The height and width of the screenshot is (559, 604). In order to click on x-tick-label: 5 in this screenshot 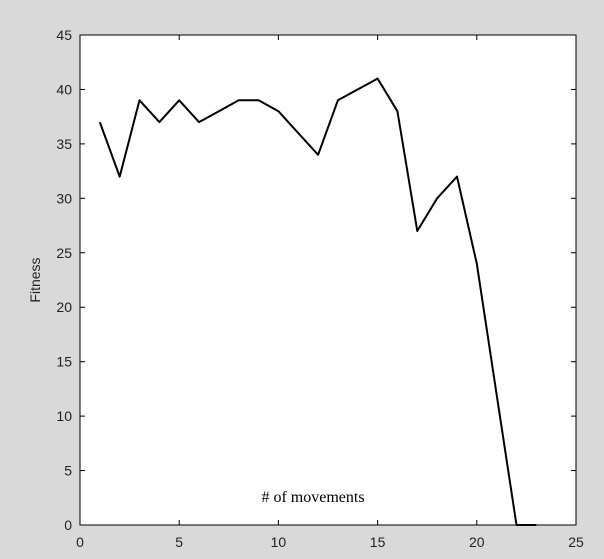, I will do `click(179, 542)`.